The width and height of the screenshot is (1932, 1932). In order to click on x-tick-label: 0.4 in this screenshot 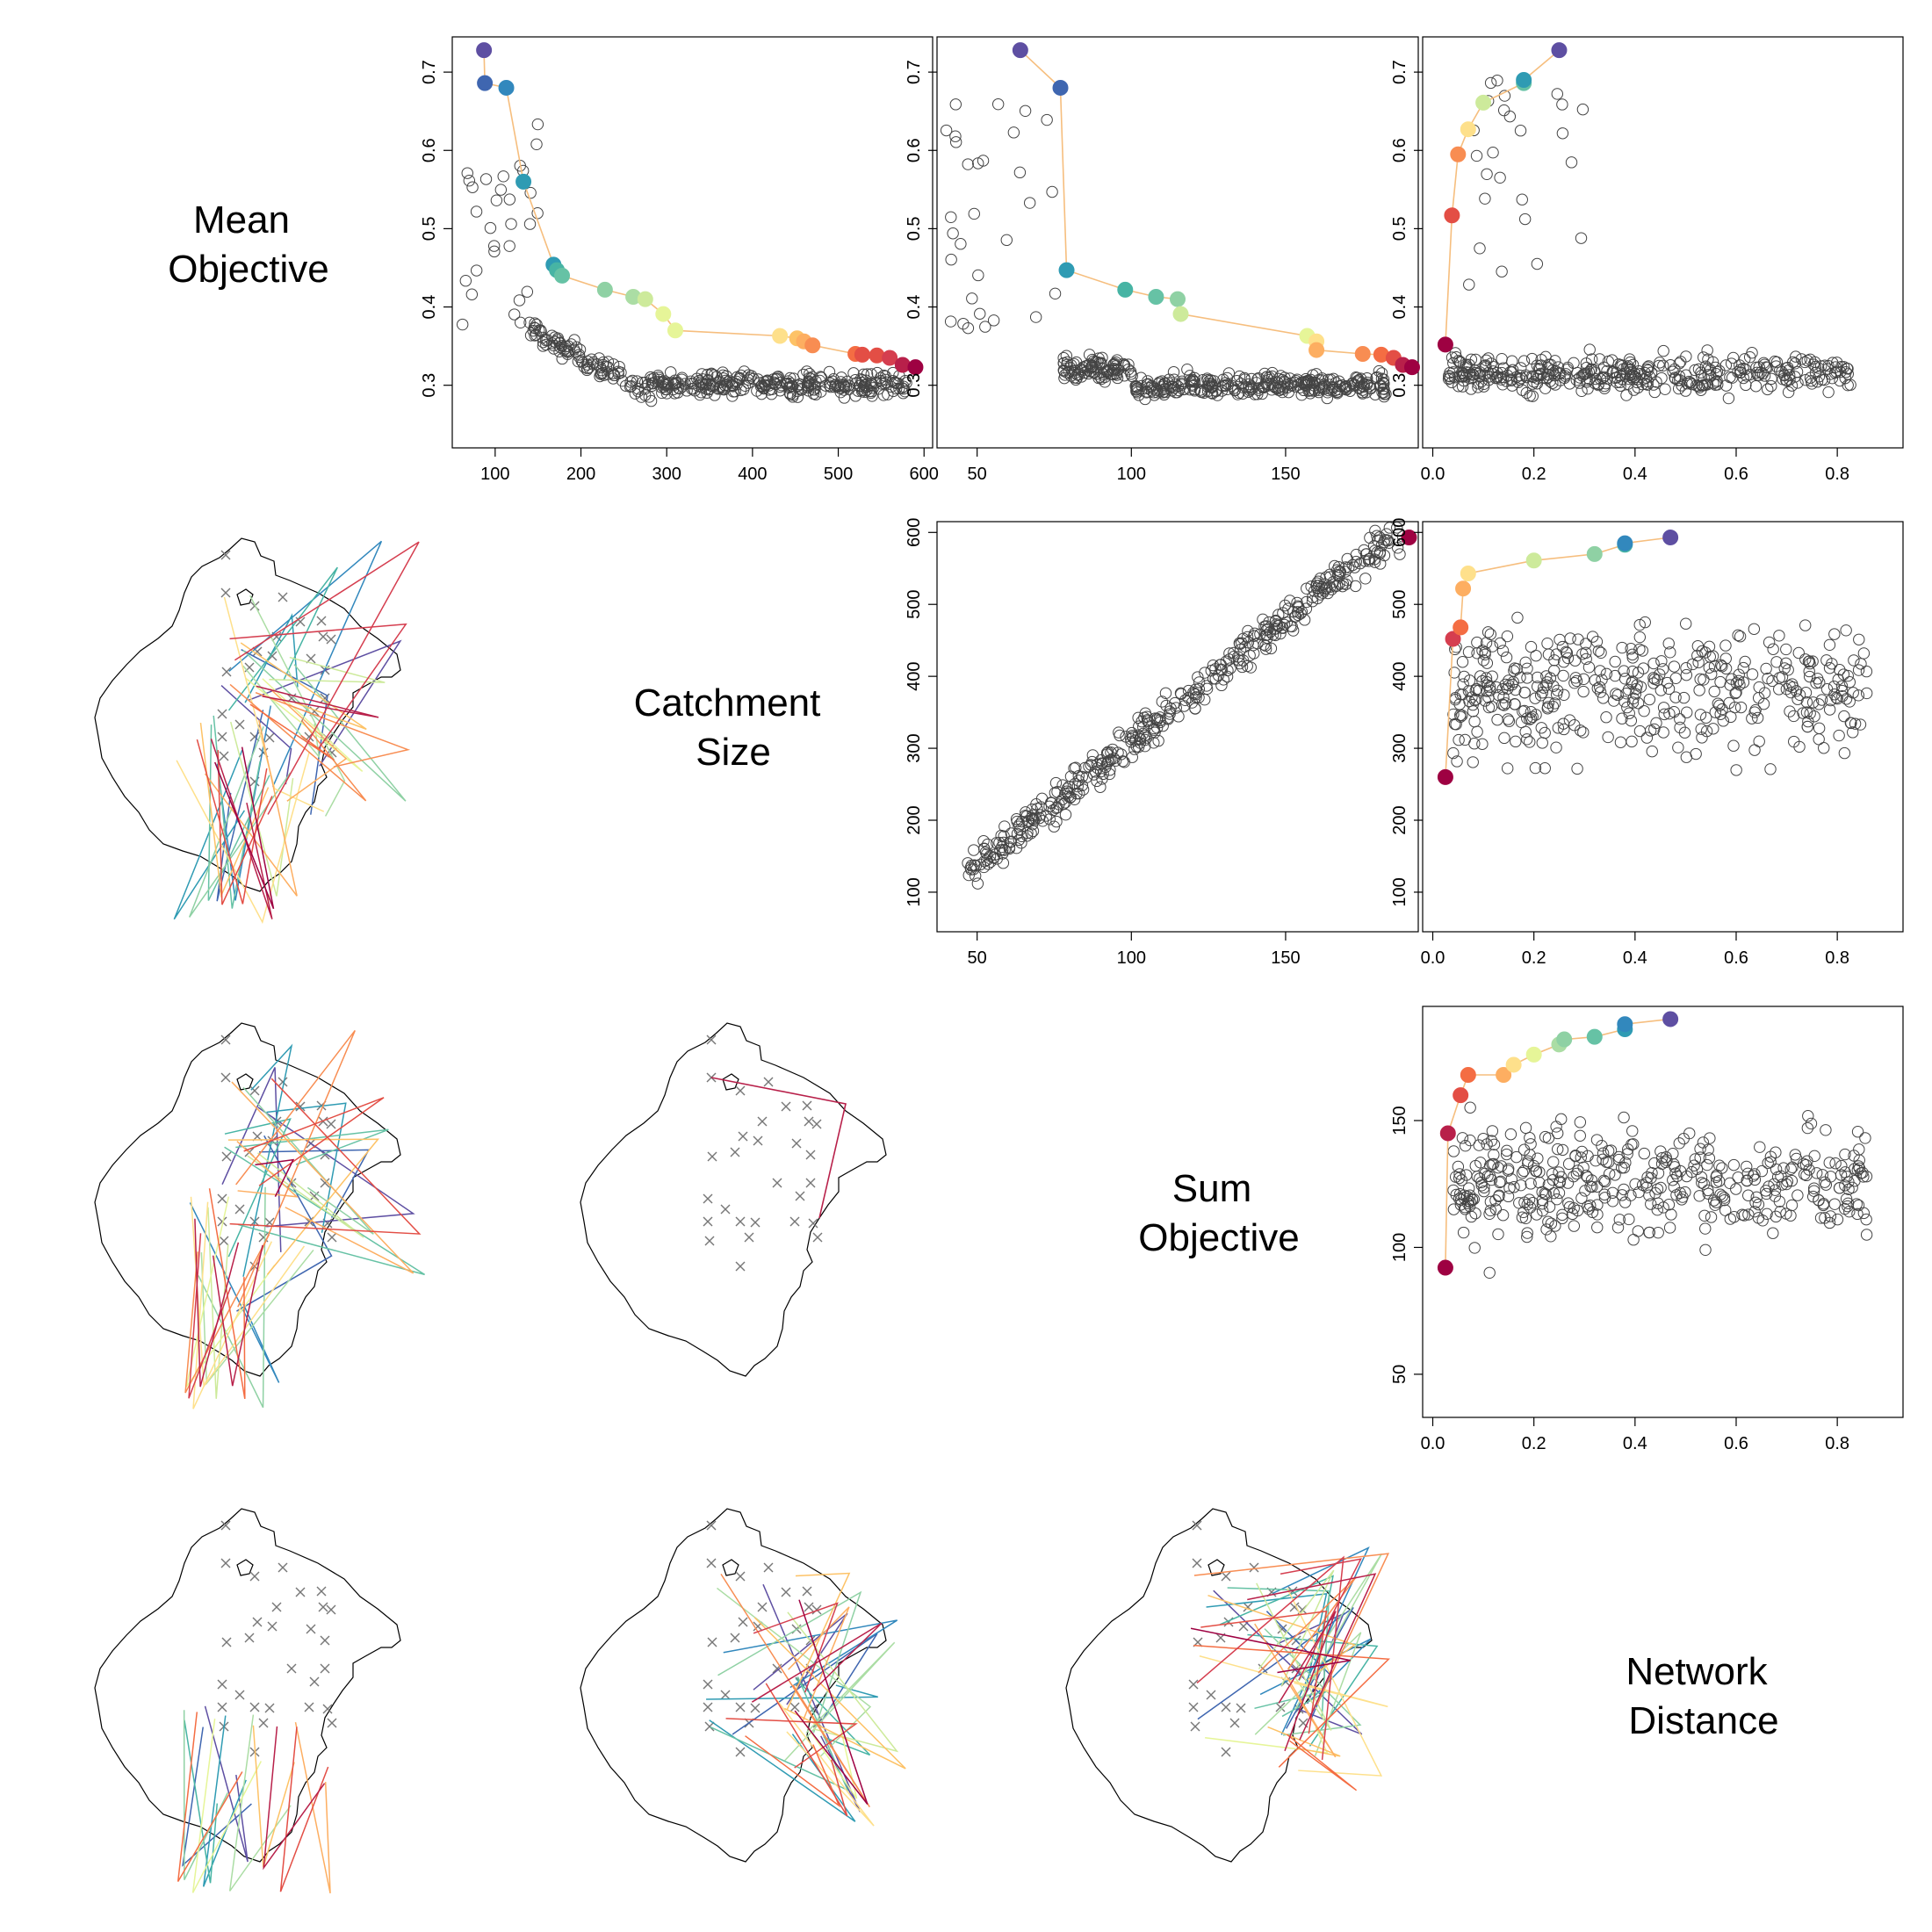, I will do `click(1635, 958)`.